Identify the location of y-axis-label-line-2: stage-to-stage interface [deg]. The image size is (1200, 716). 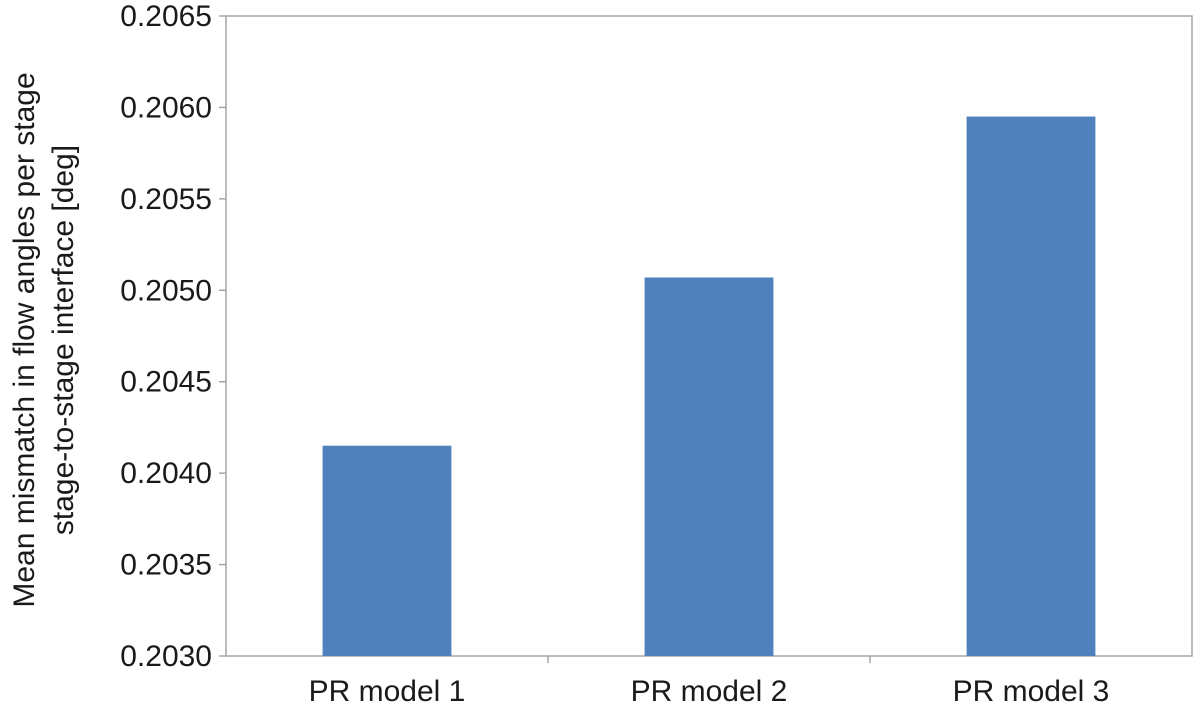
(63, 340).